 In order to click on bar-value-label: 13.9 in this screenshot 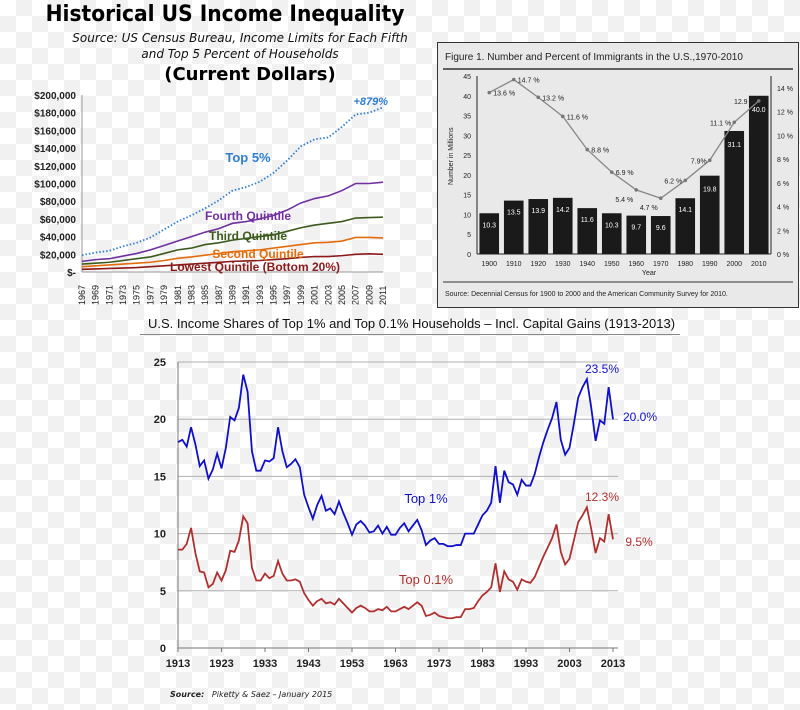, I will do `click(538, 211)`.